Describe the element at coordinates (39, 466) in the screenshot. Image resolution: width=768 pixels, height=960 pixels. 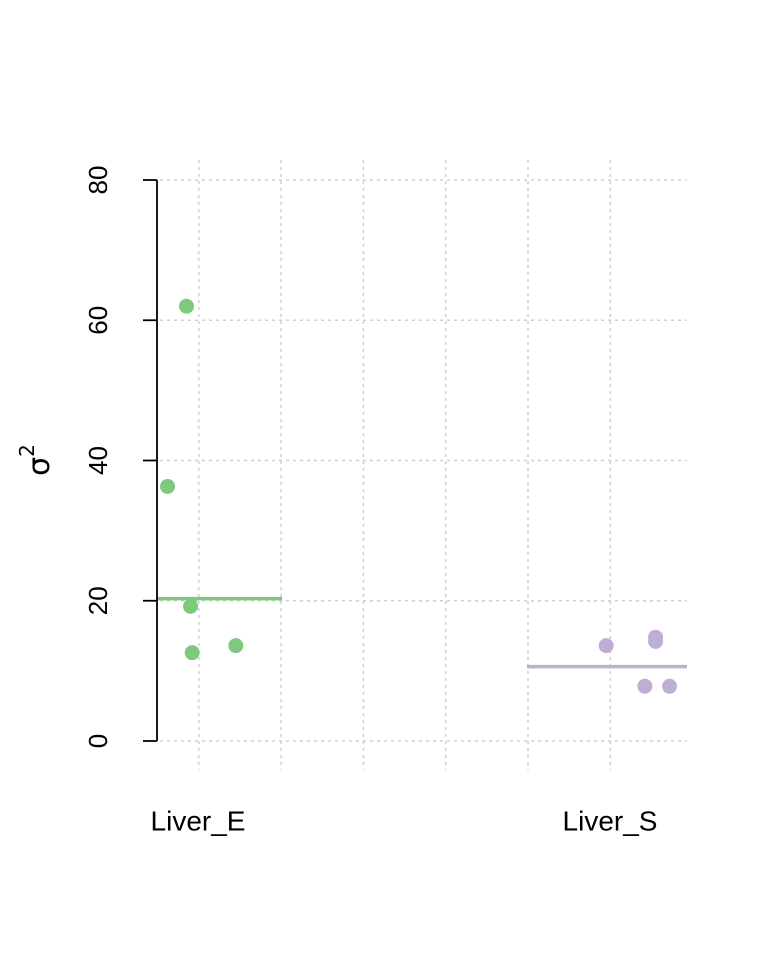
I see `y-axis-label-symbol: σ` at that location.